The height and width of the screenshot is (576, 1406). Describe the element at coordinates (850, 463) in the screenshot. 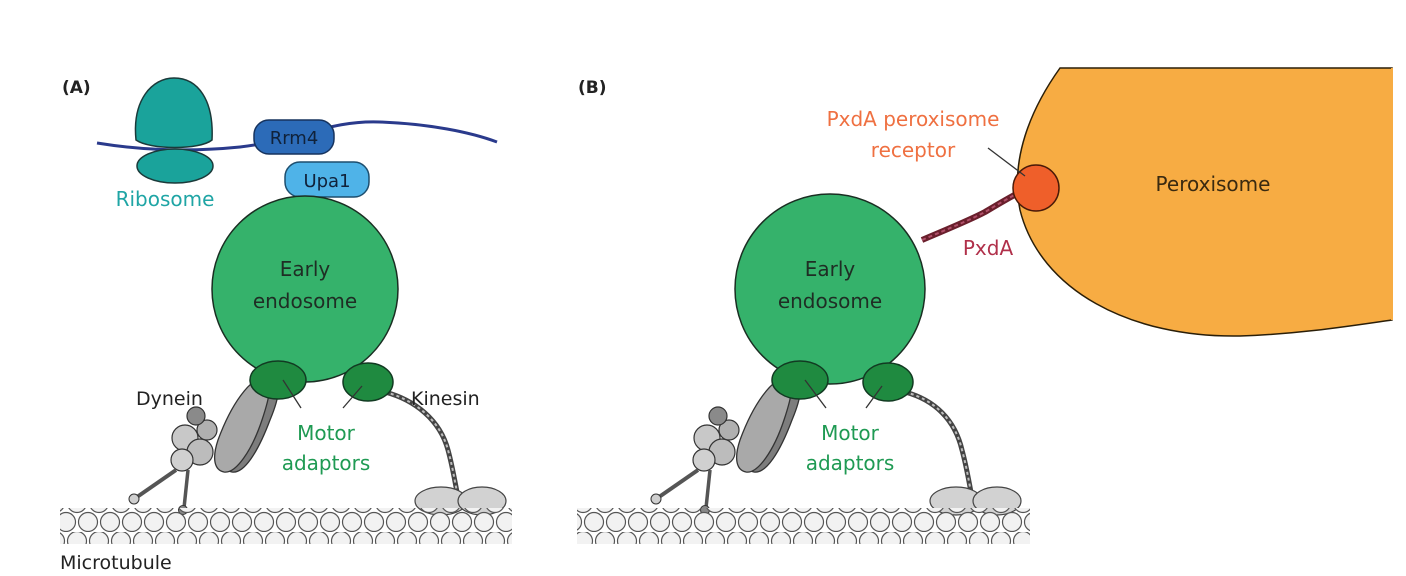

I see `adaptors-b-label-line2: adaptors` at that location.